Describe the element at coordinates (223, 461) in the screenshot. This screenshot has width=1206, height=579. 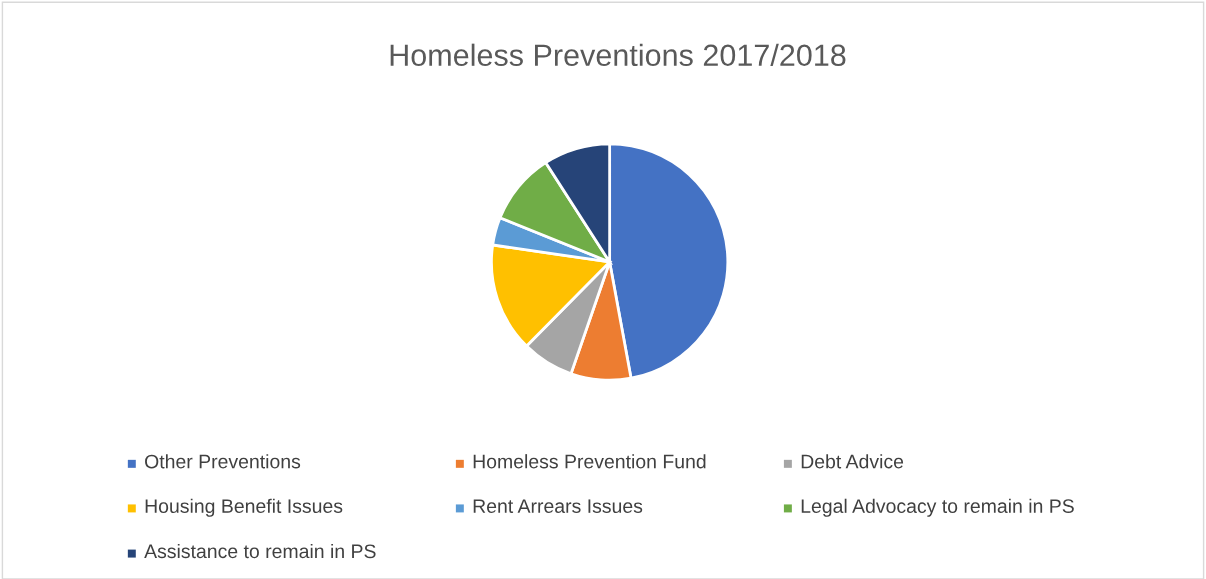
I see `legend-label: Other Preventions` at that location.